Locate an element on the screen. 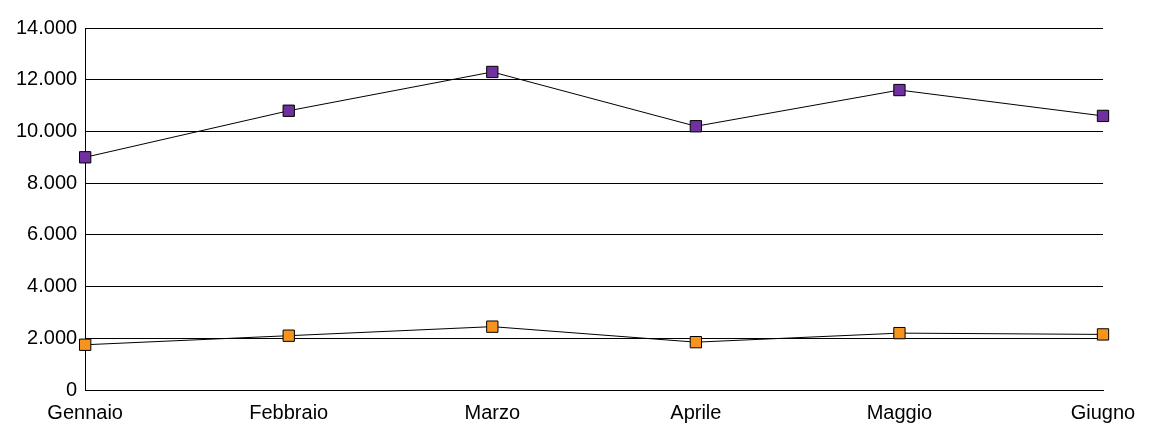 This screenshot has width=1151, height=436. x-tick-label: Febbraio is located at coordinates (289, 411).